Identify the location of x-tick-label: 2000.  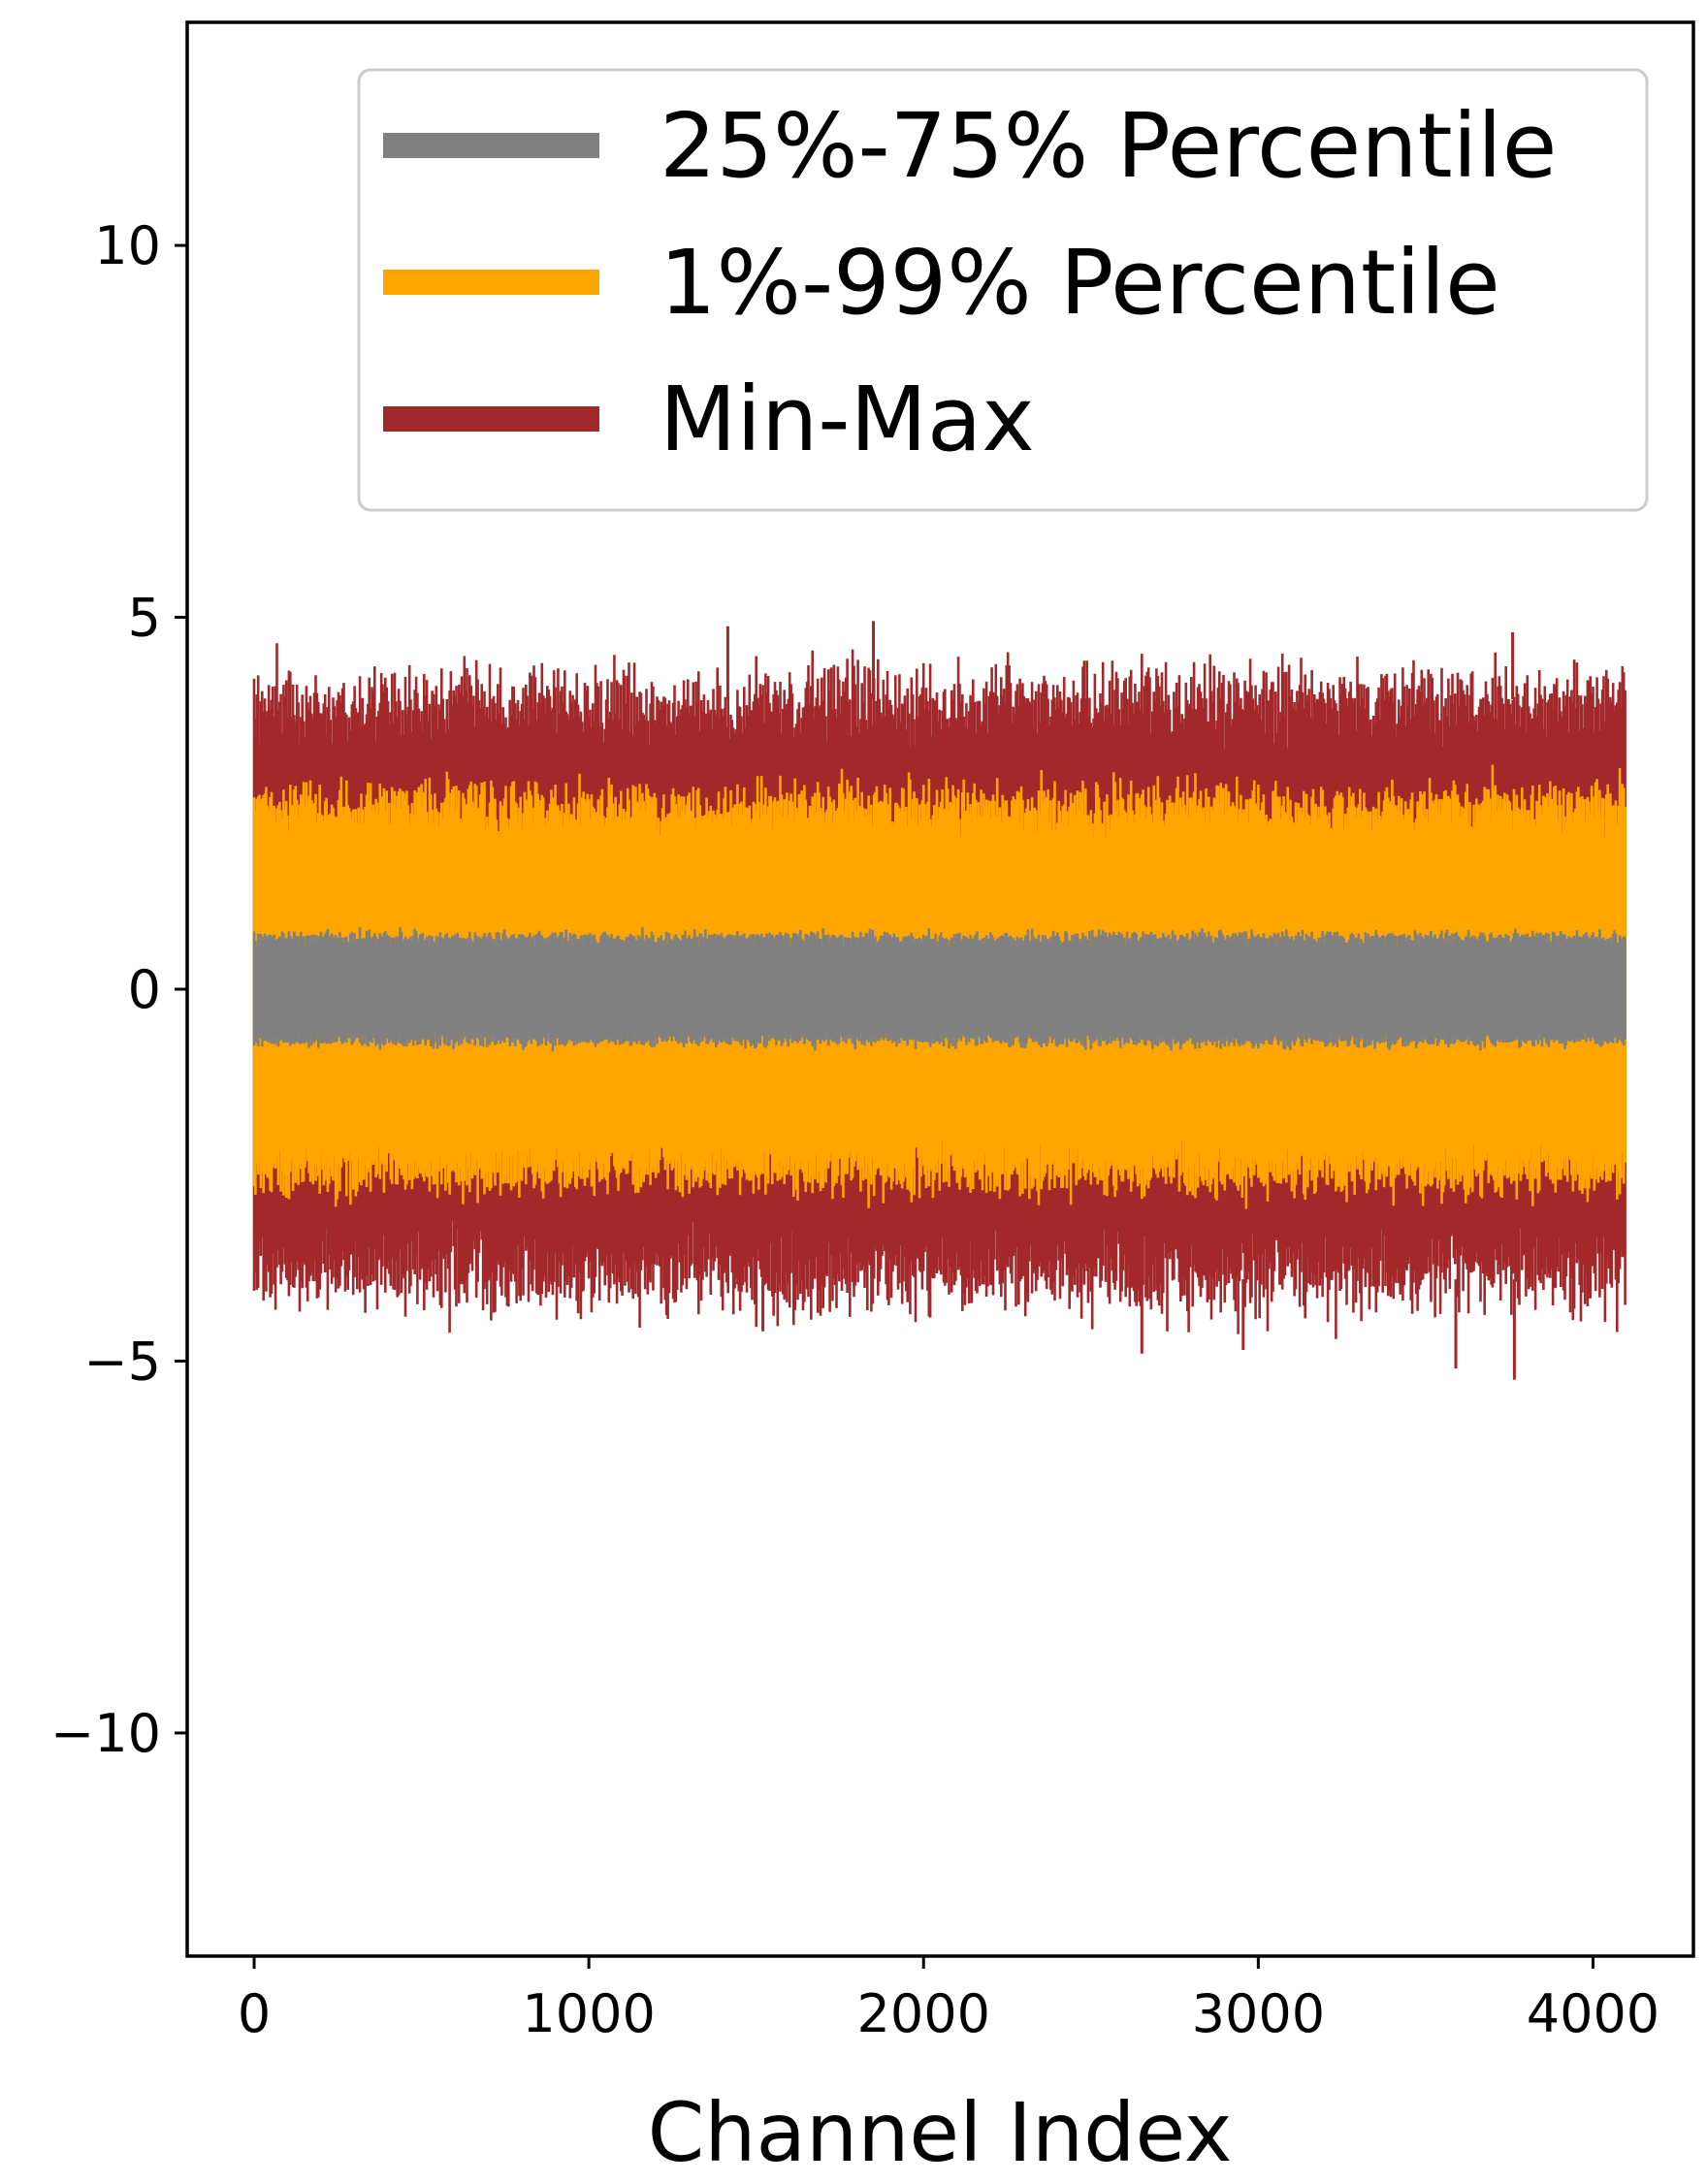
(924, 2013).